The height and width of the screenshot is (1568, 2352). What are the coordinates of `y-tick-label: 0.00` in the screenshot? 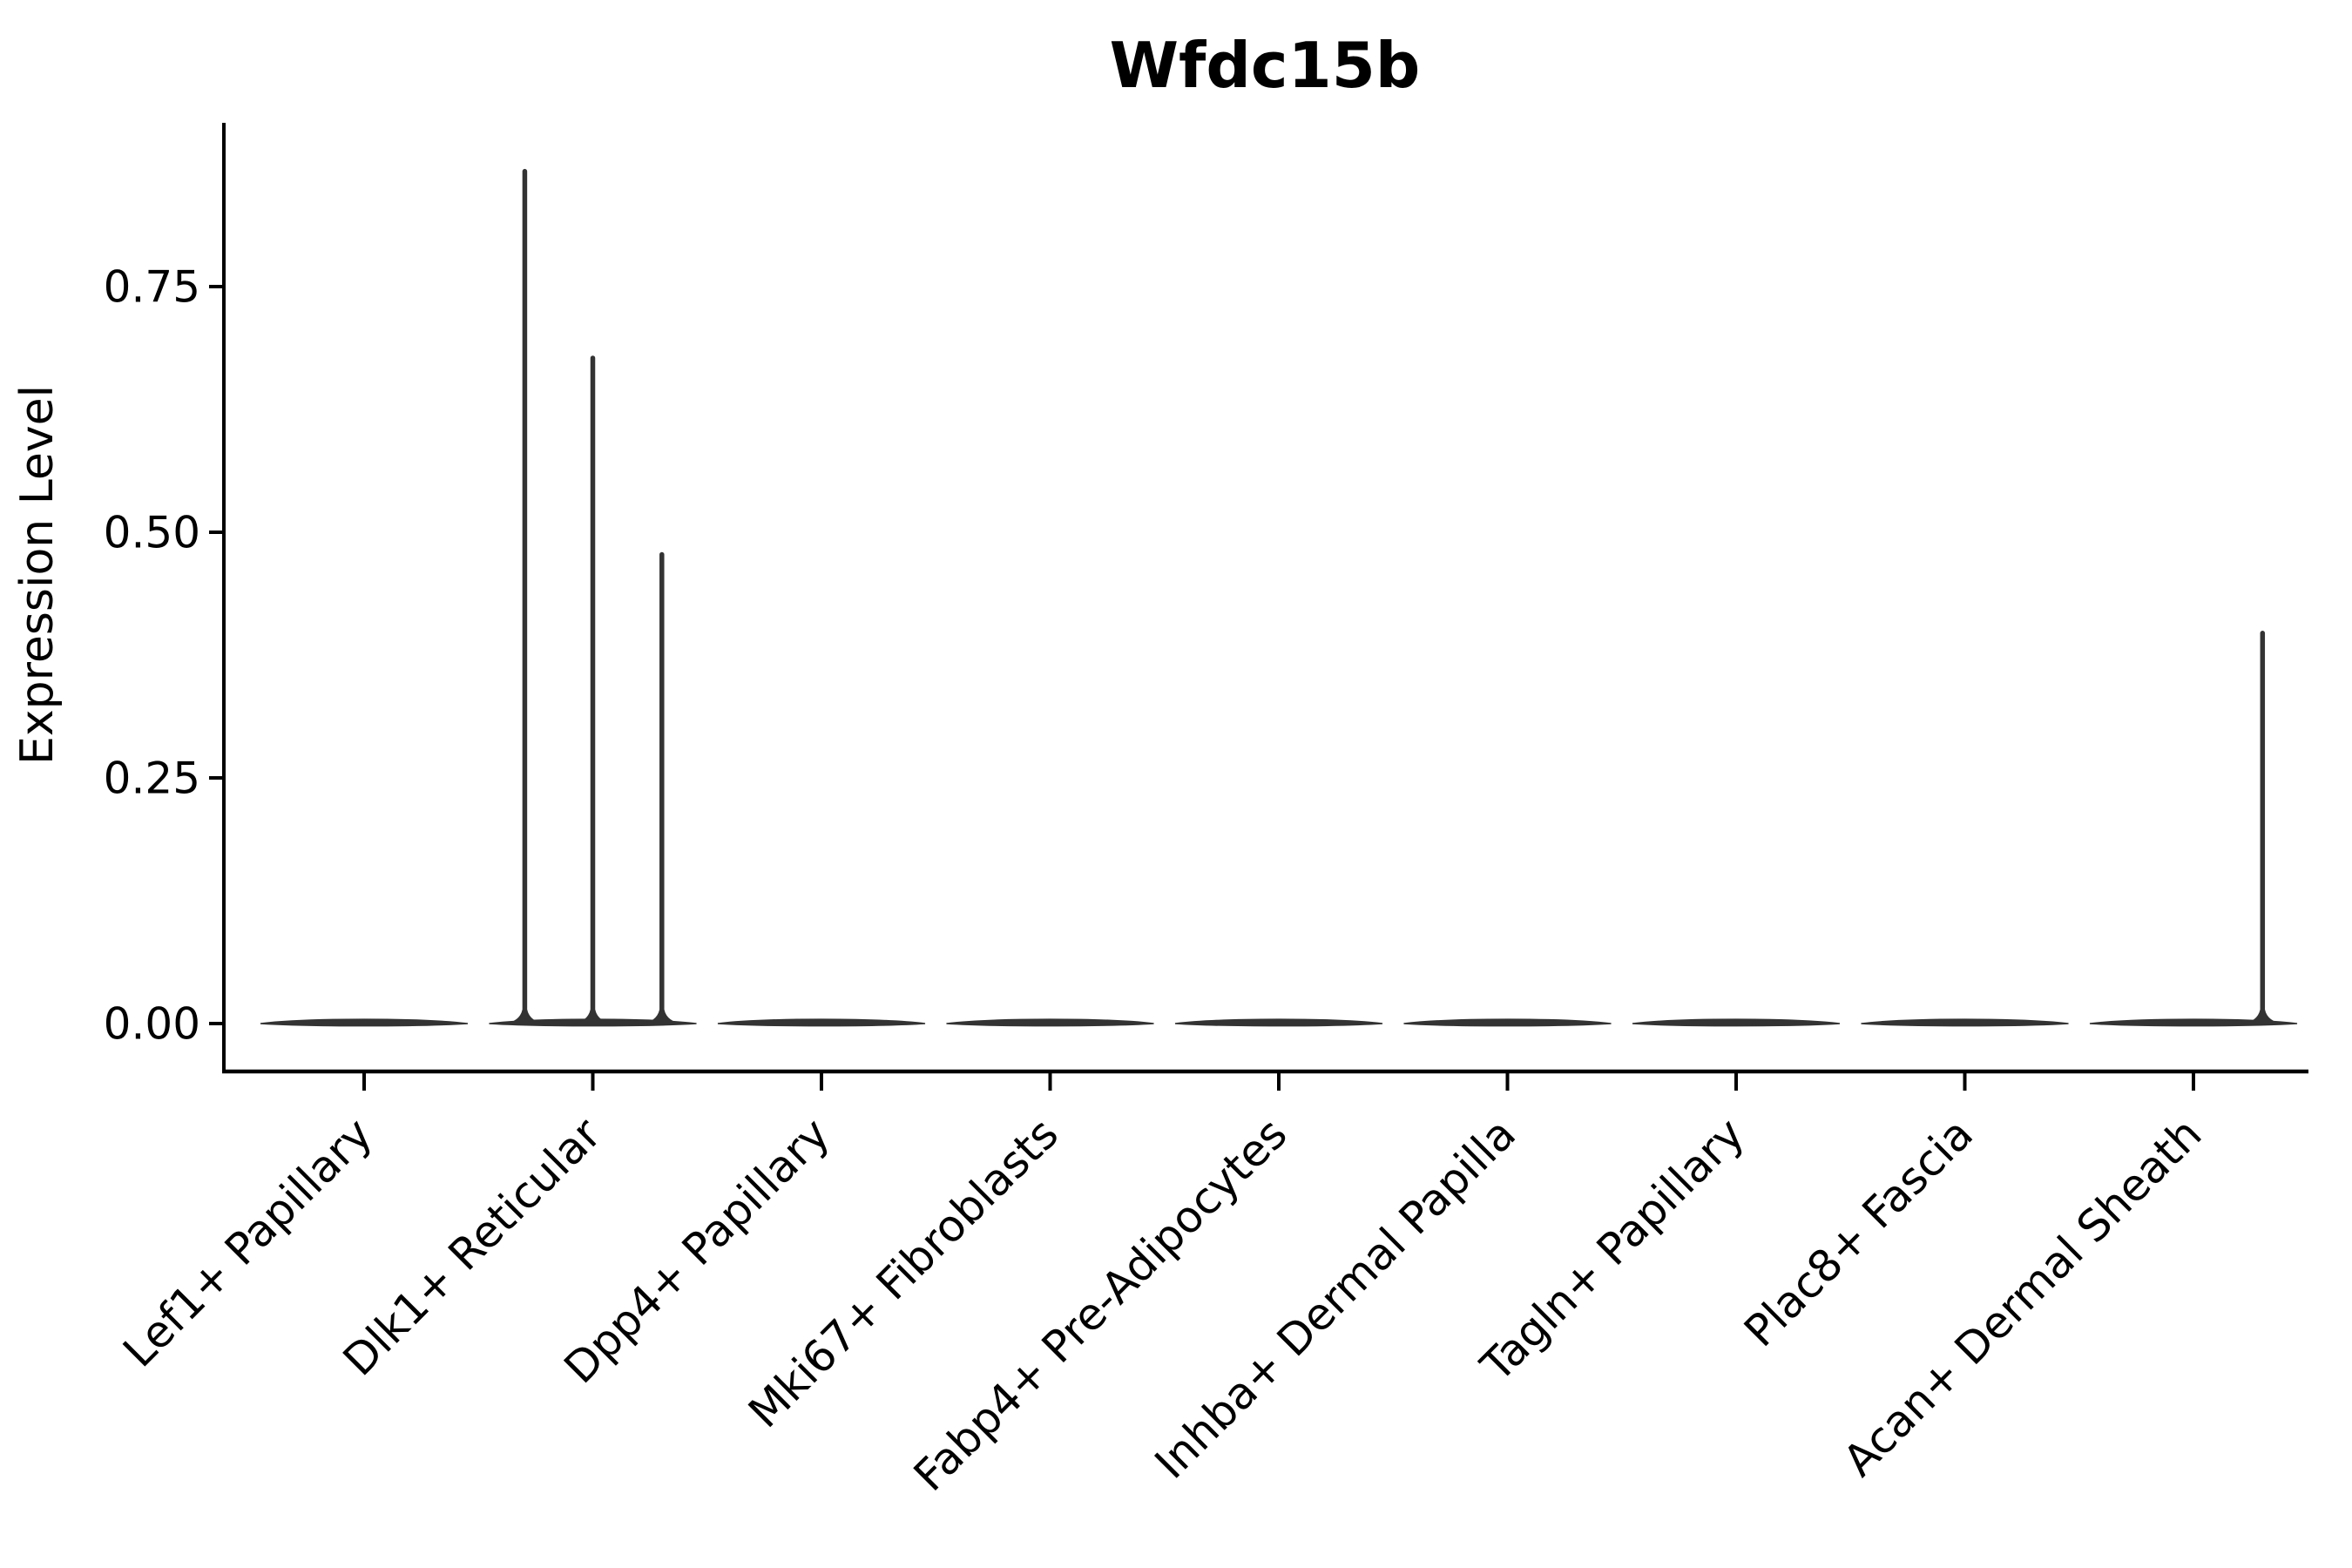 It's located at (152, 1024).